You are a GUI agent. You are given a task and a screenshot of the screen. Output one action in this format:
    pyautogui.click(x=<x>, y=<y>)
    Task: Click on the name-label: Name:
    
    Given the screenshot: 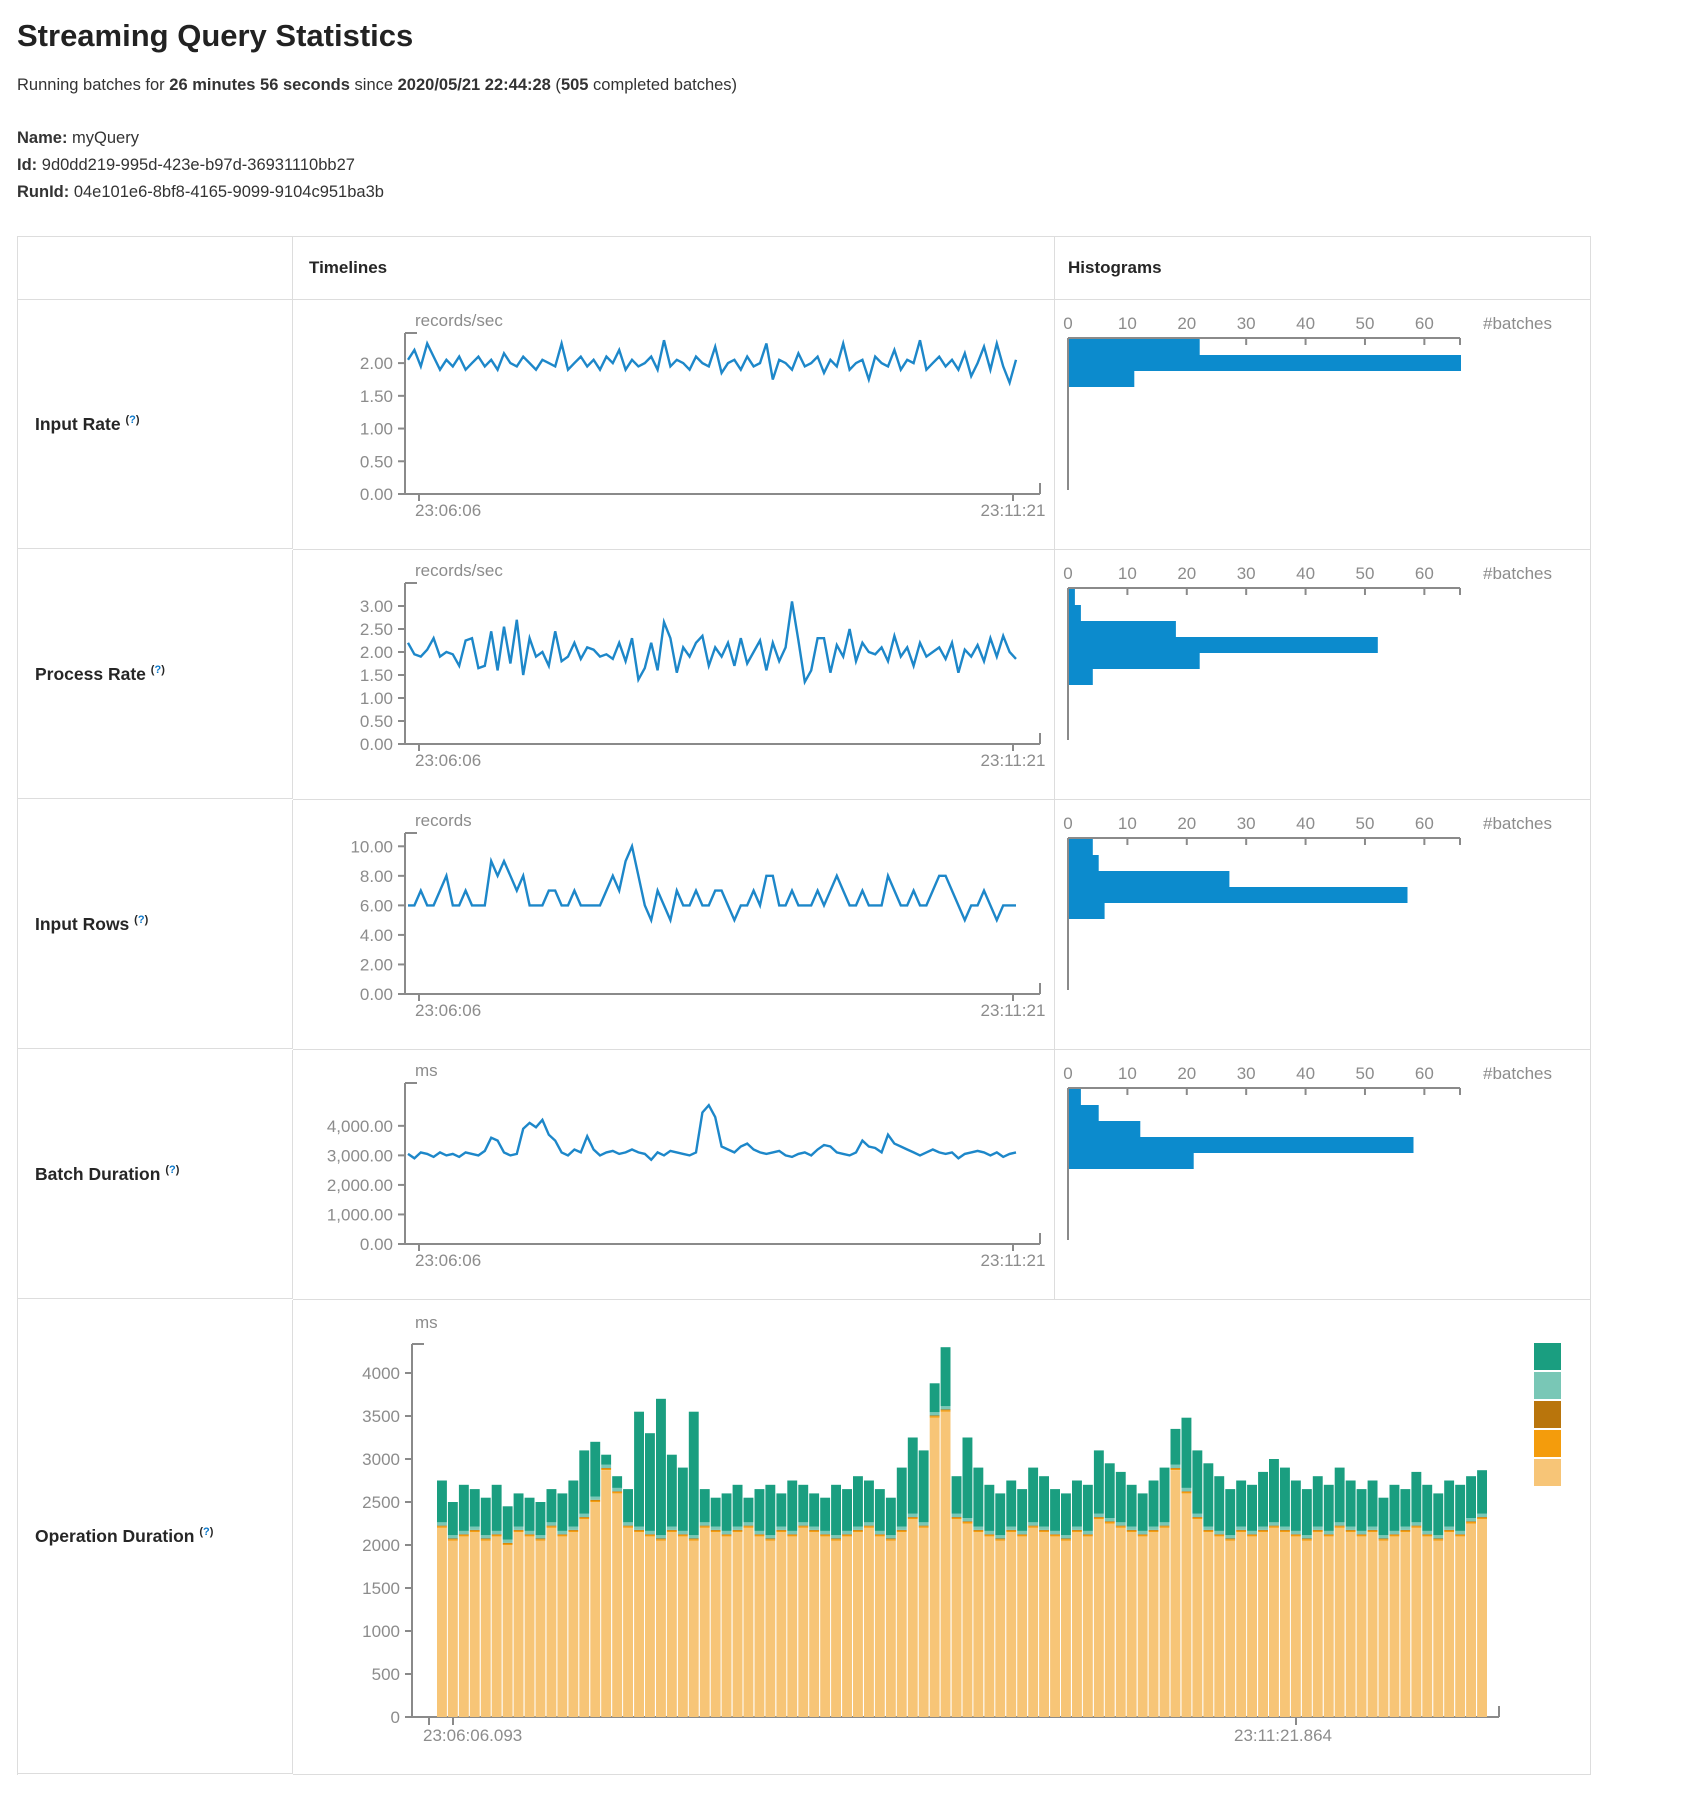 What is the action you would take?
    pyautogui.click(x=42, y=138)
    